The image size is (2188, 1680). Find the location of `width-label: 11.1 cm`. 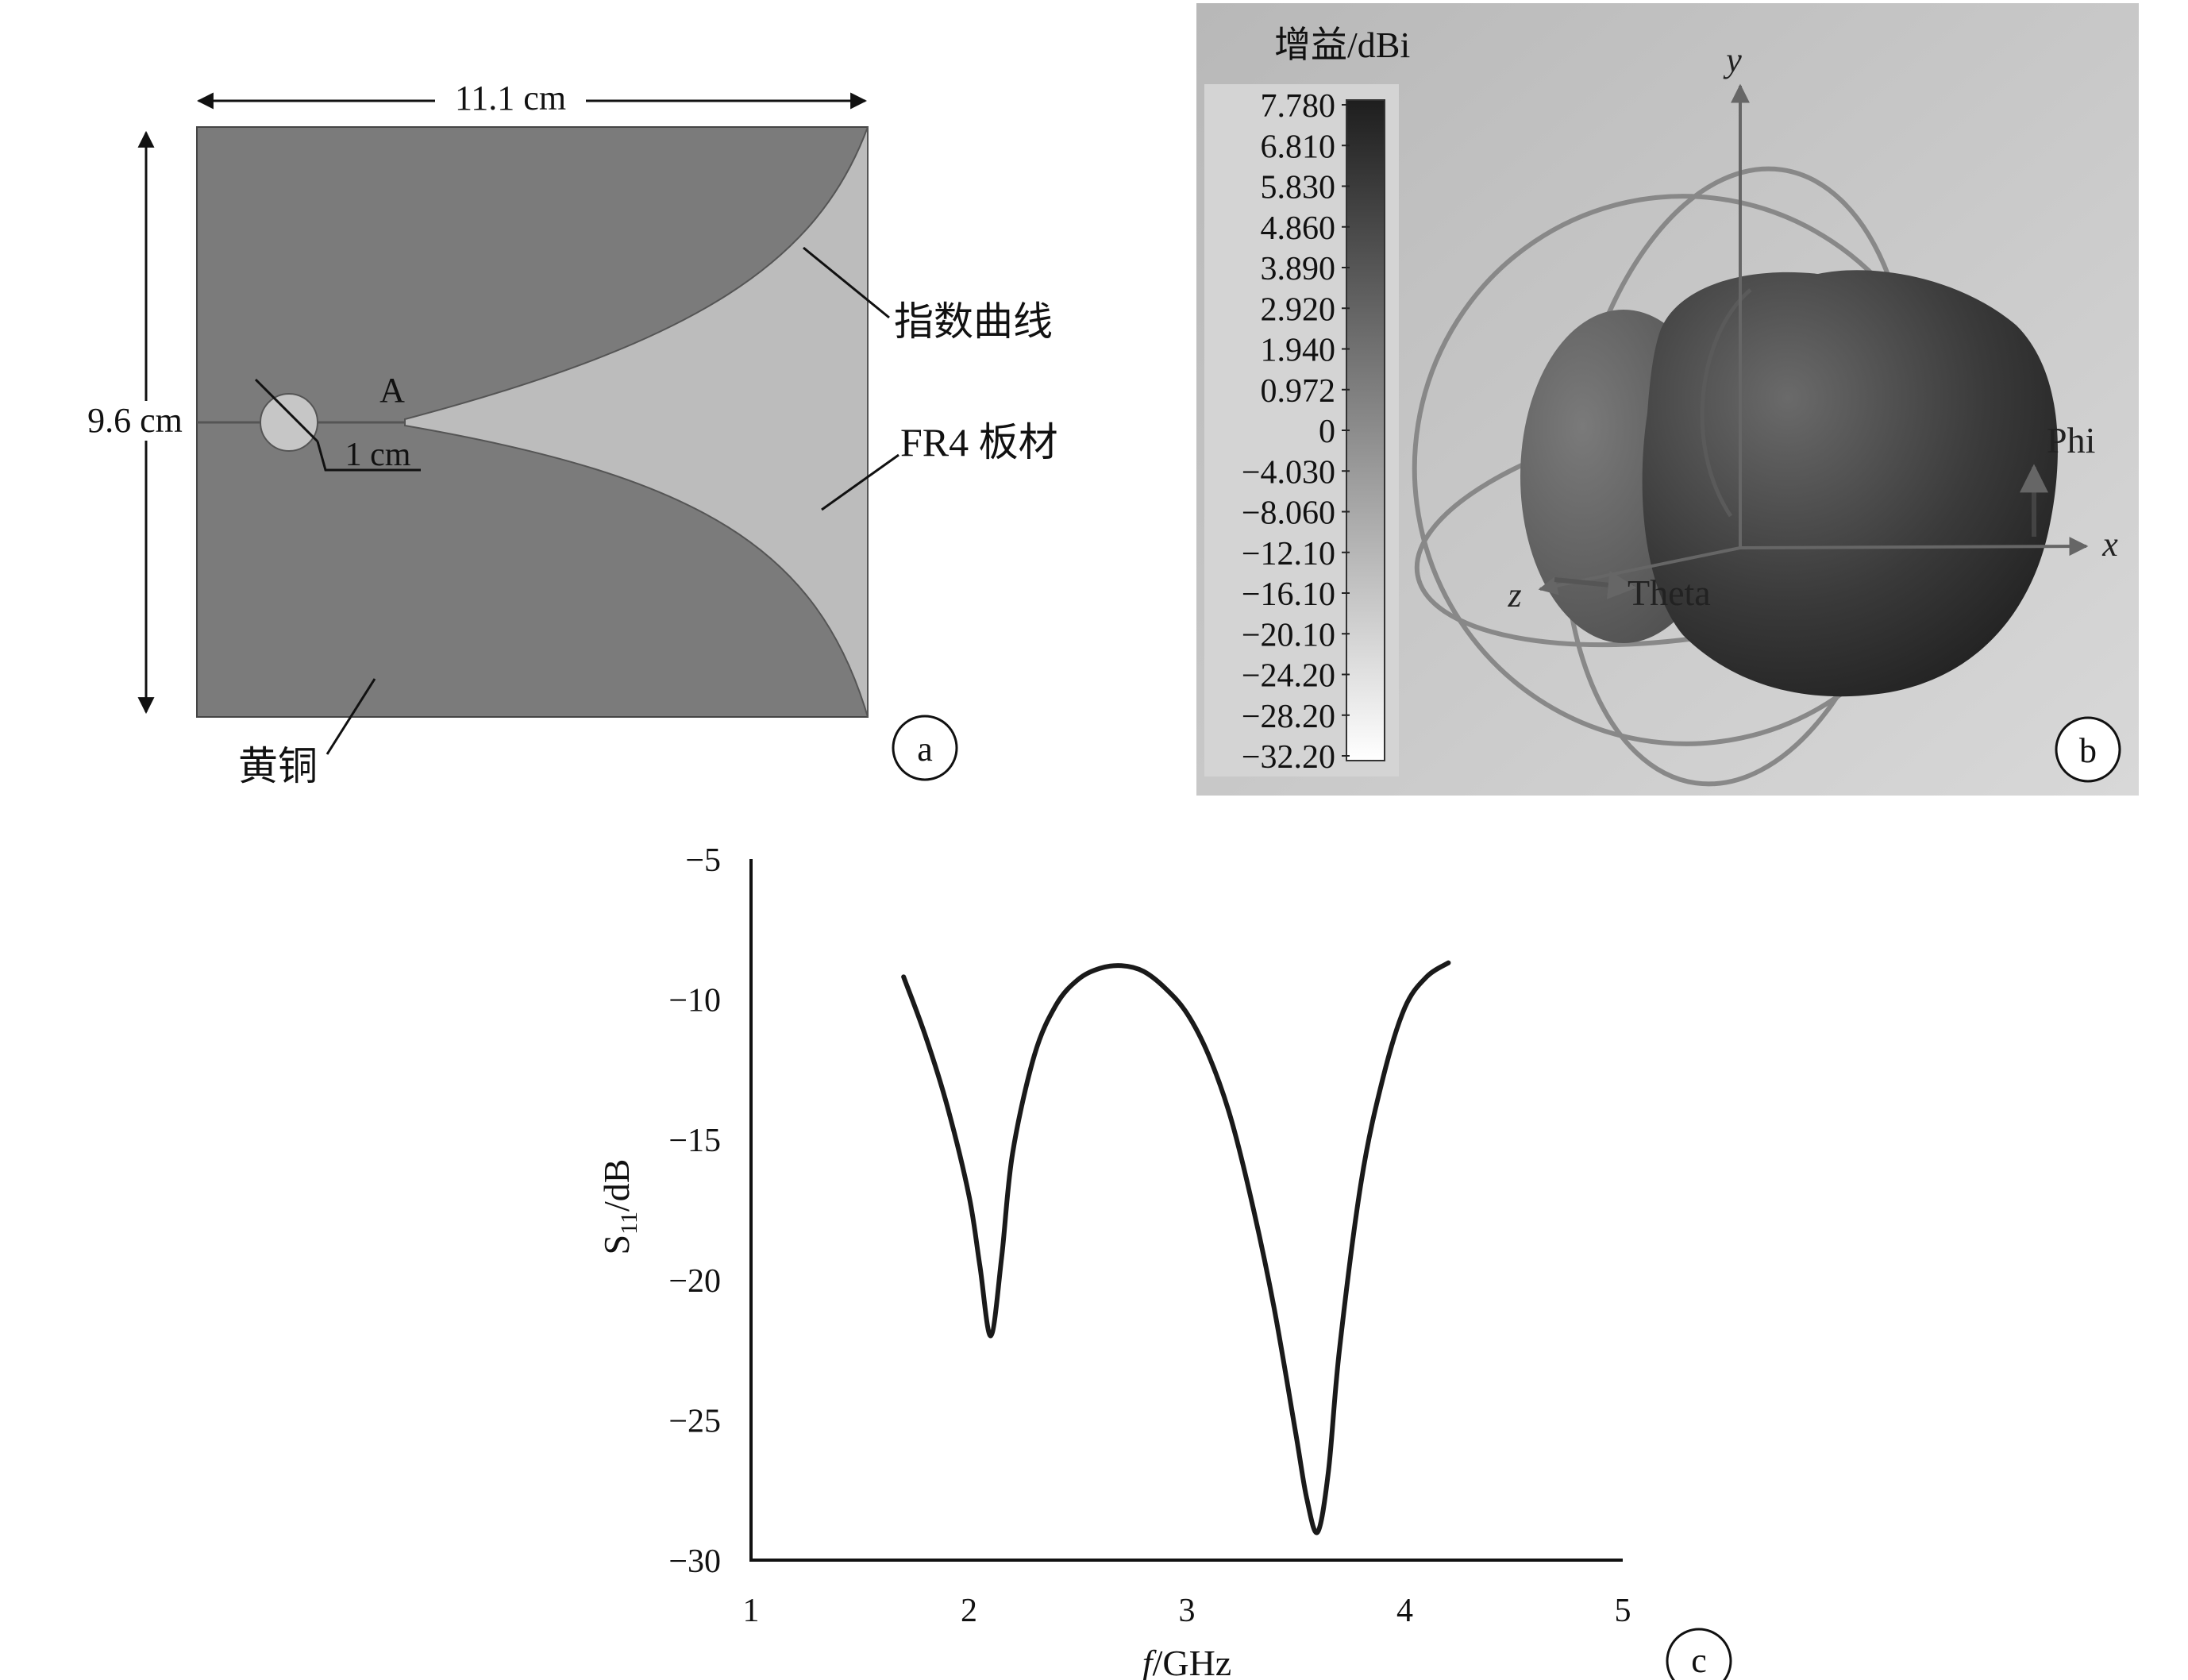

width-label: 11.1 cm is located at coordinates (510, 98).